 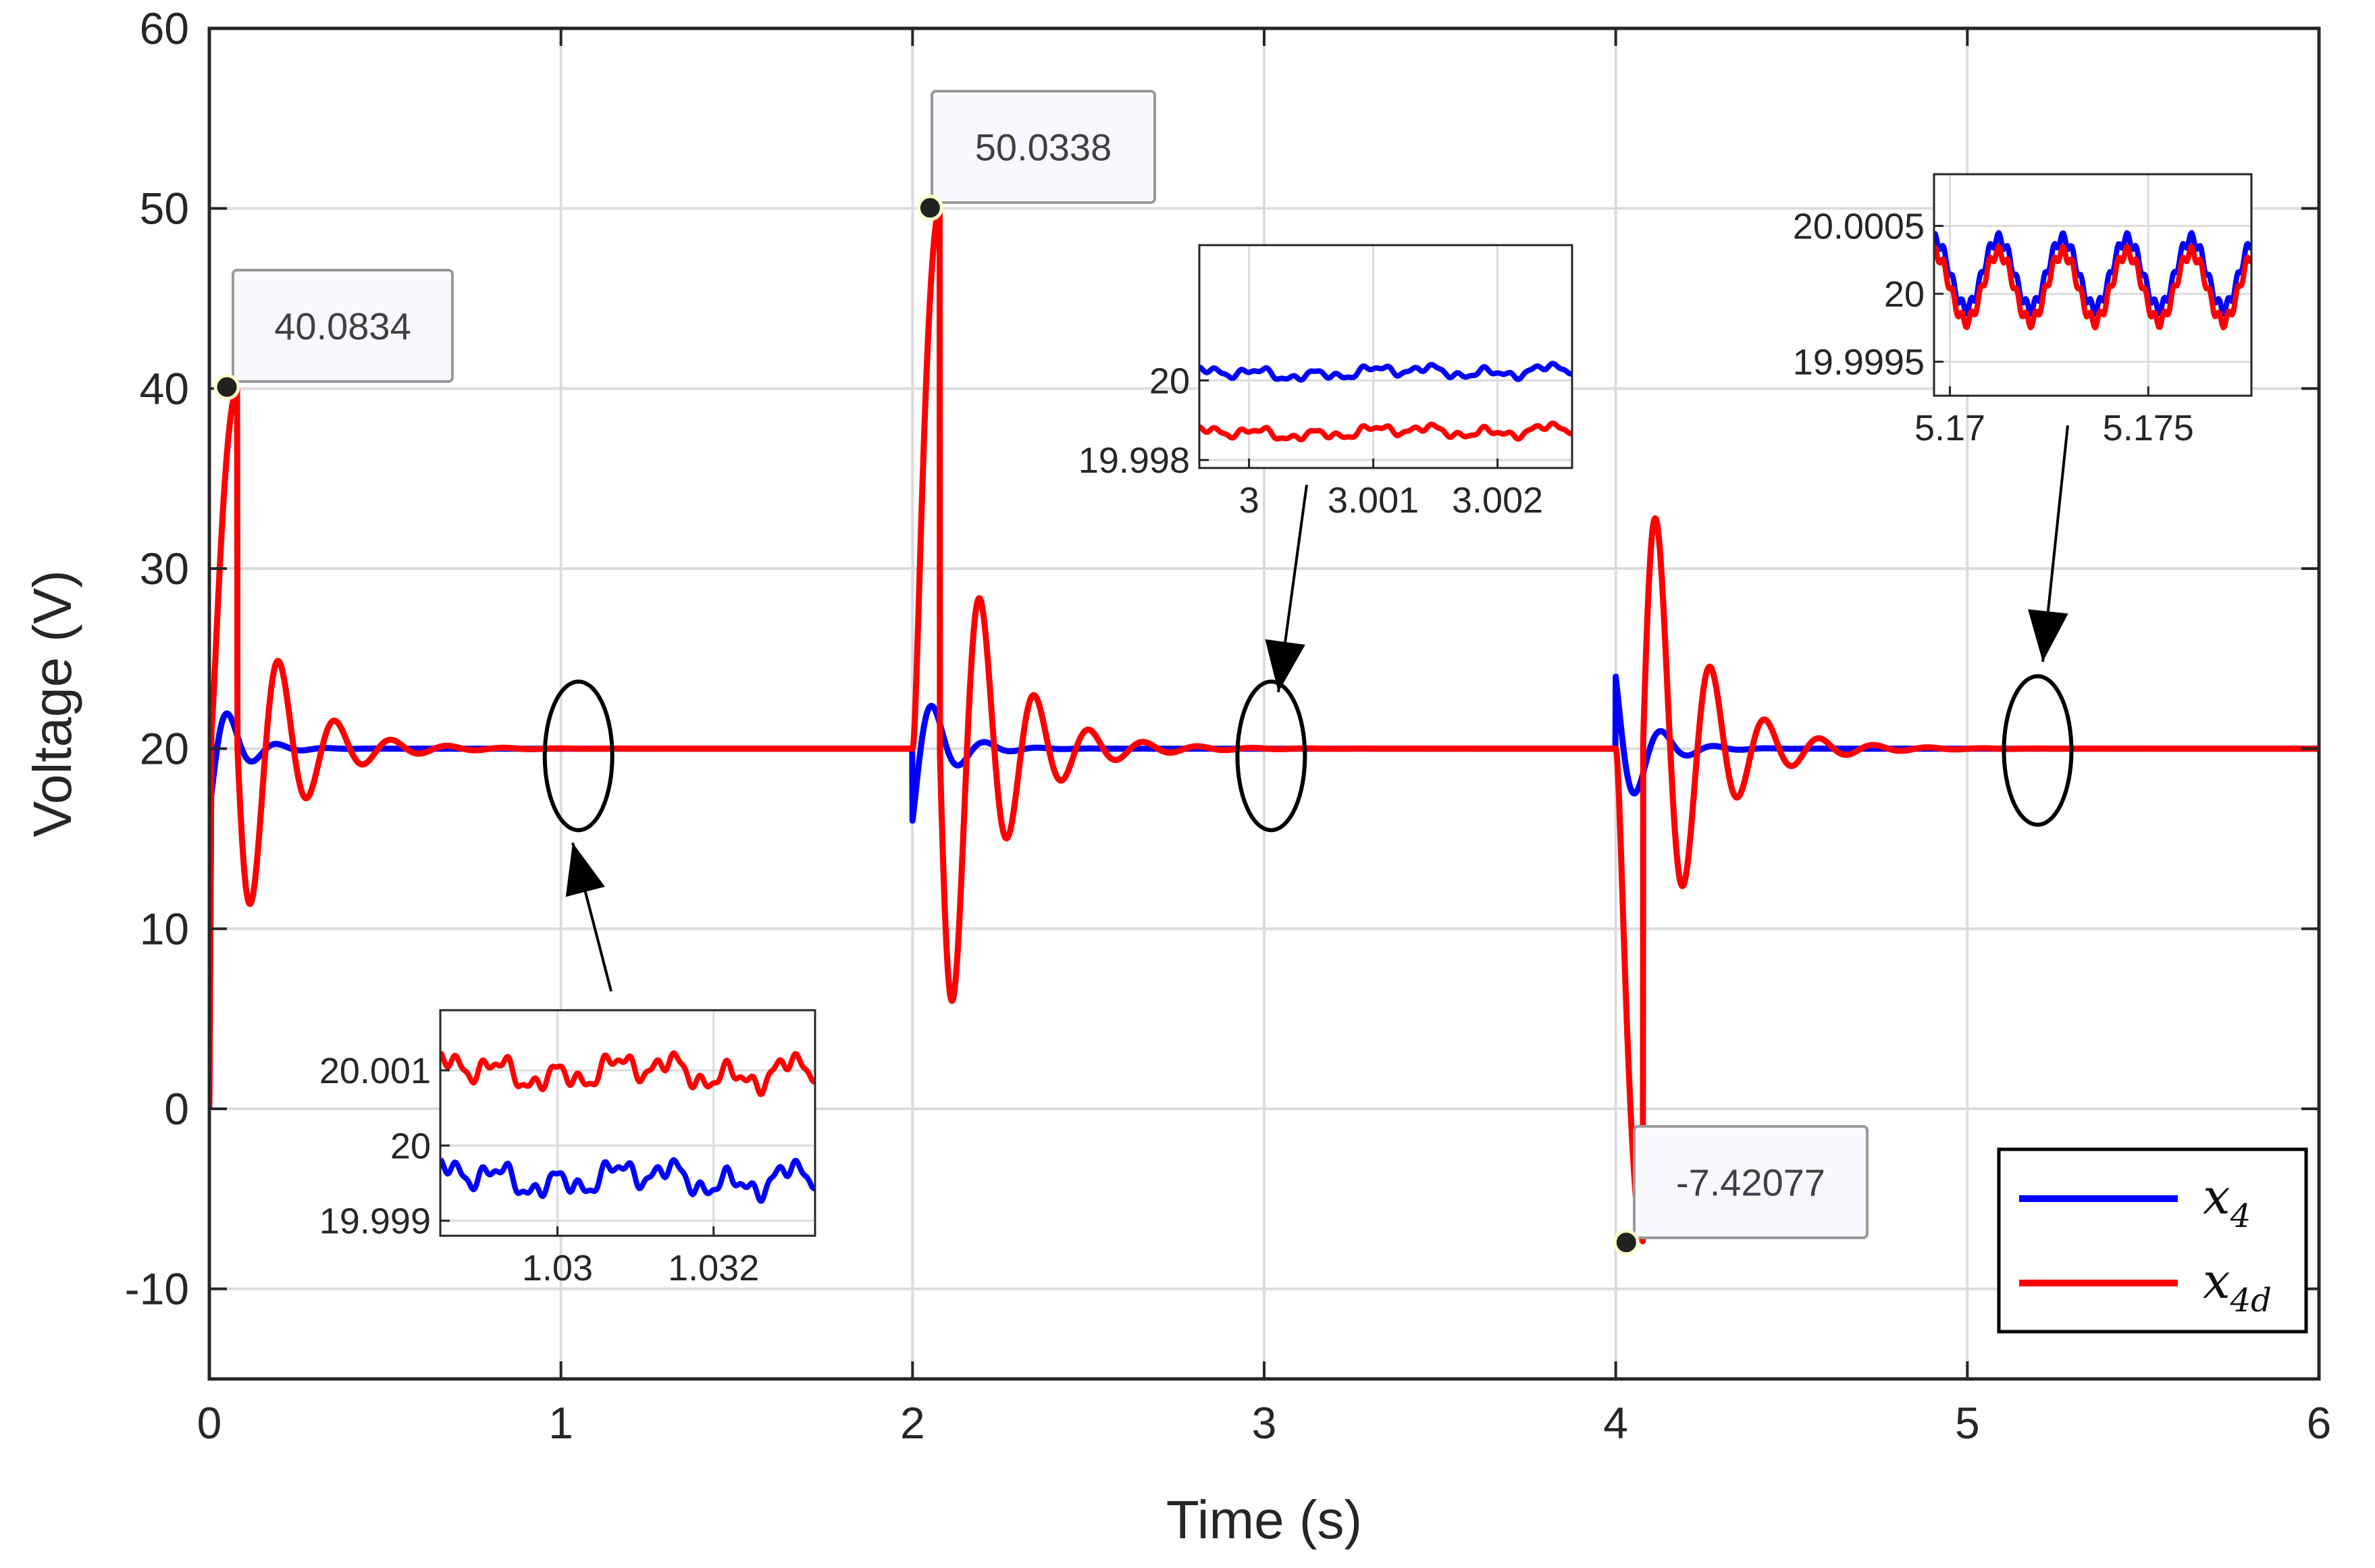 I want to click on inset-1030-x-tick-label: 1.032, so click(x=713, y=1268).